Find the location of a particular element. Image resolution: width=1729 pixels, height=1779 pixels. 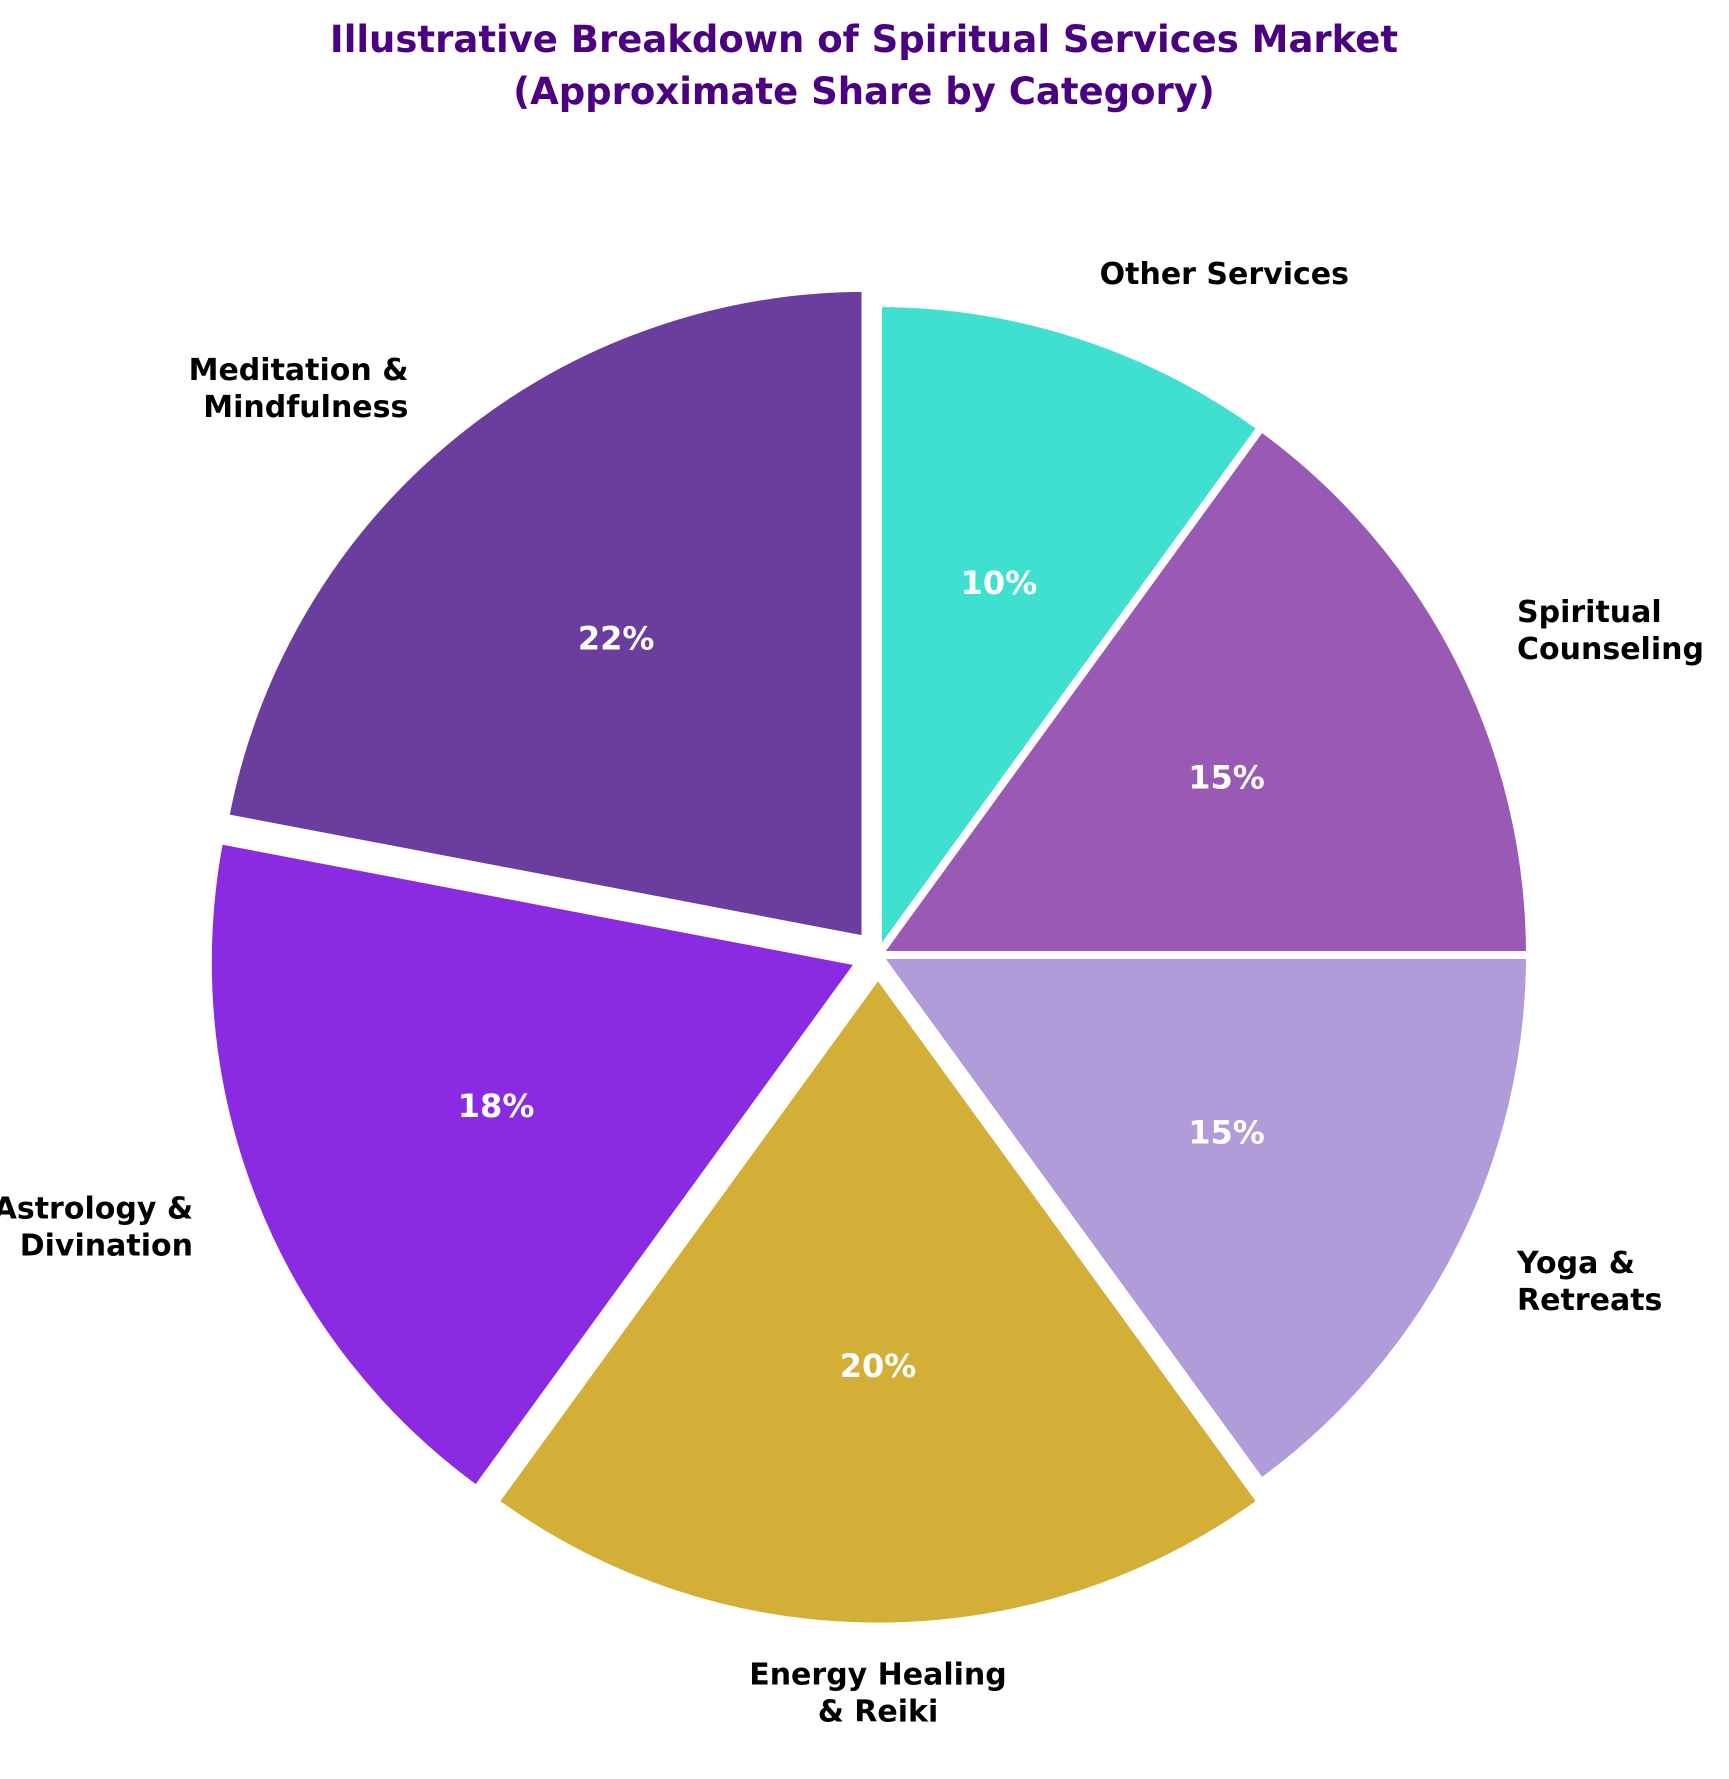

slice-percent-label: 10% is located at coordinates (999, 583).